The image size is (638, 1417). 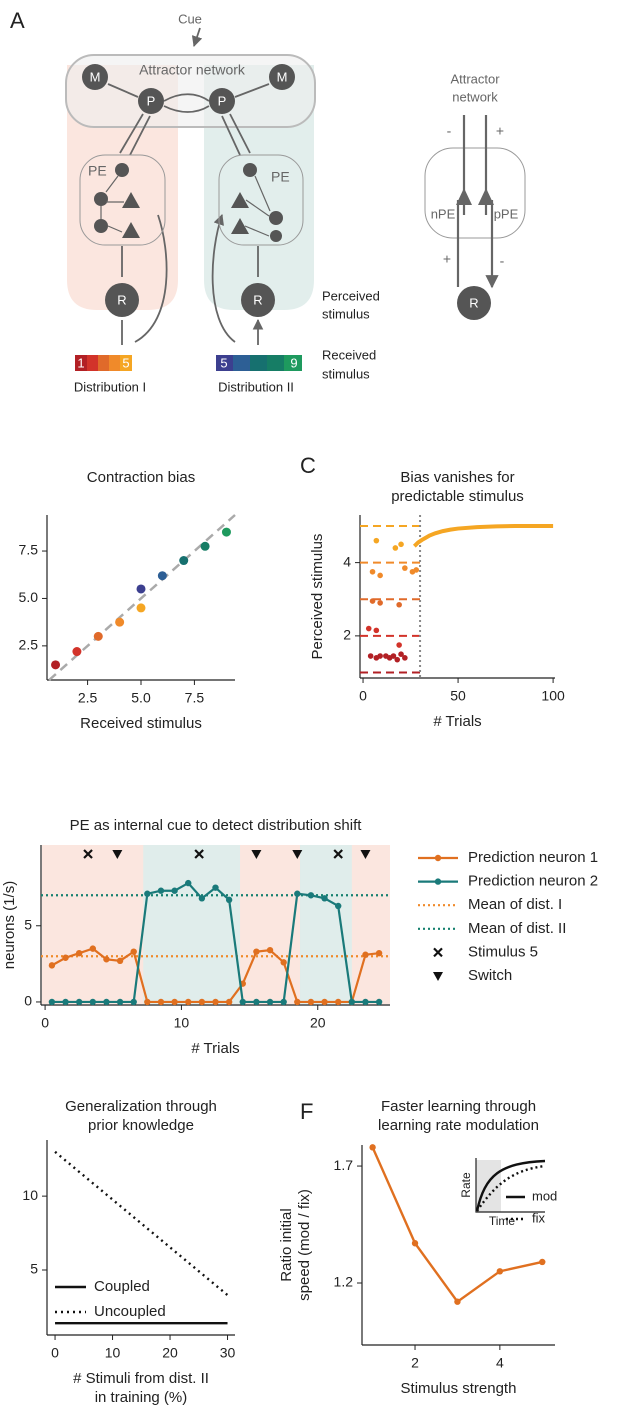 I want to click on y-tick-label: 7.5, so click(x=29, y=550).